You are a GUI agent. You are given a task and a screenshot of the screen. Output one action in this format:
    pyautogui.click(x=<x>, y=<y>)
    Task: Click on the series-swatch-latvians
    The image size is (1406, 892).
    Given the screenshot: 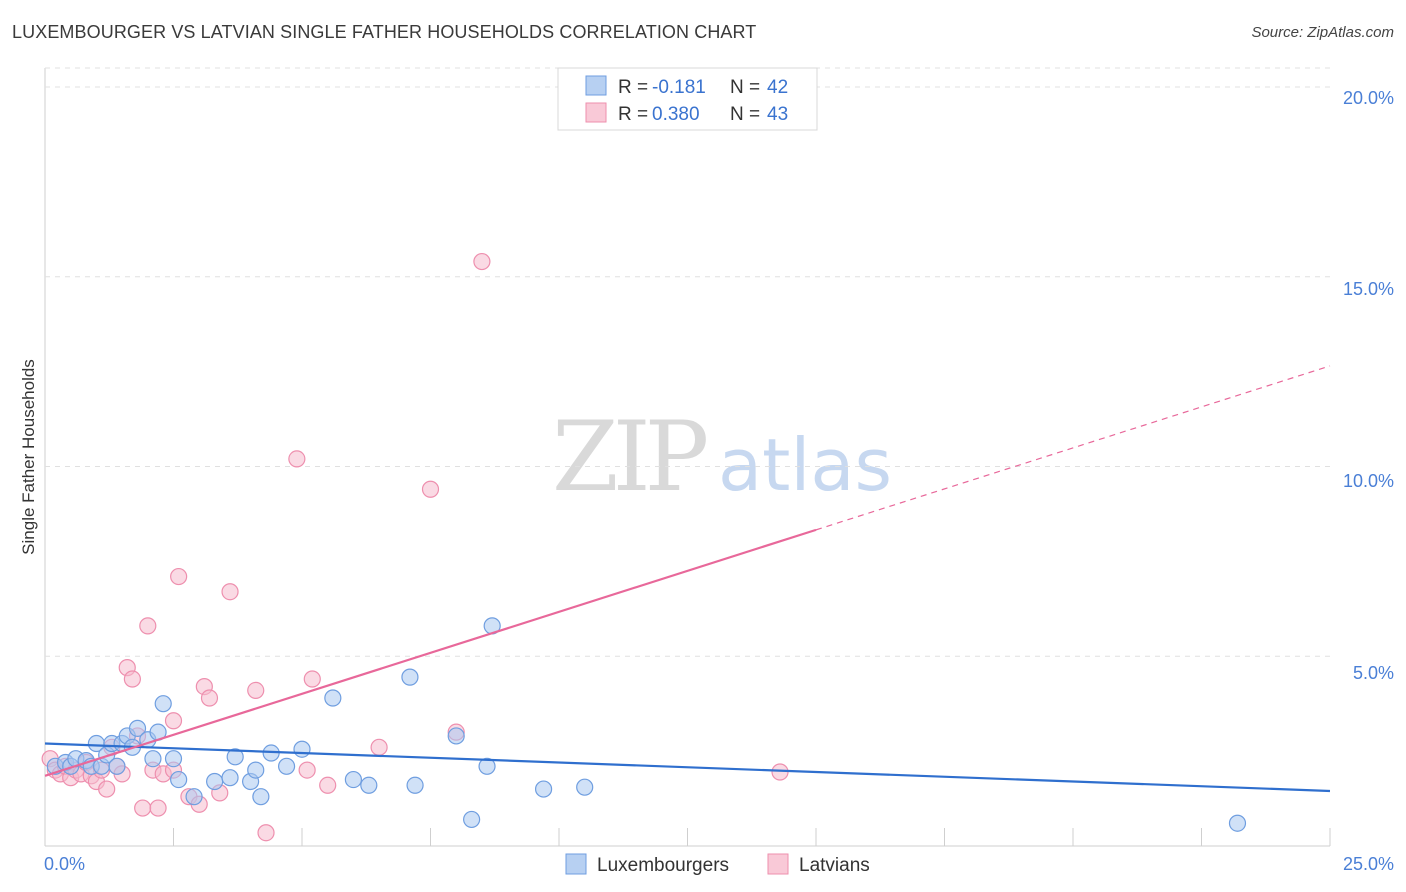 What is the action you would take?
    pyautogui.click(x=778, y=864)
    